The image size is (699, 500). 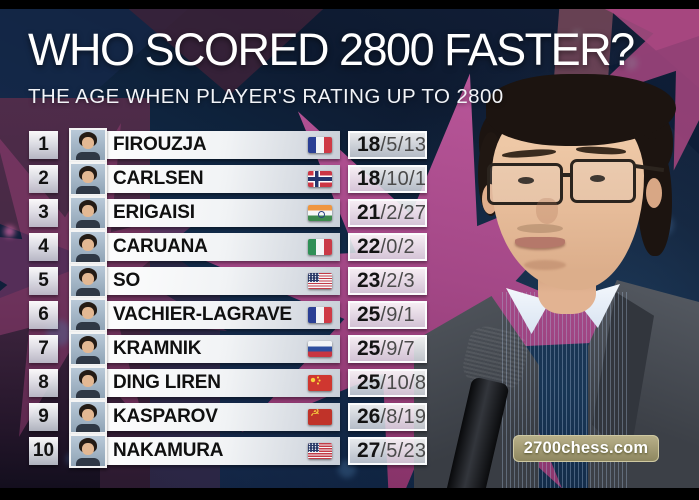 What do you see at coordinates (403, 178) in the screenshot?
I see `age-months-days: /10/1` at bounding box center [403, 178].